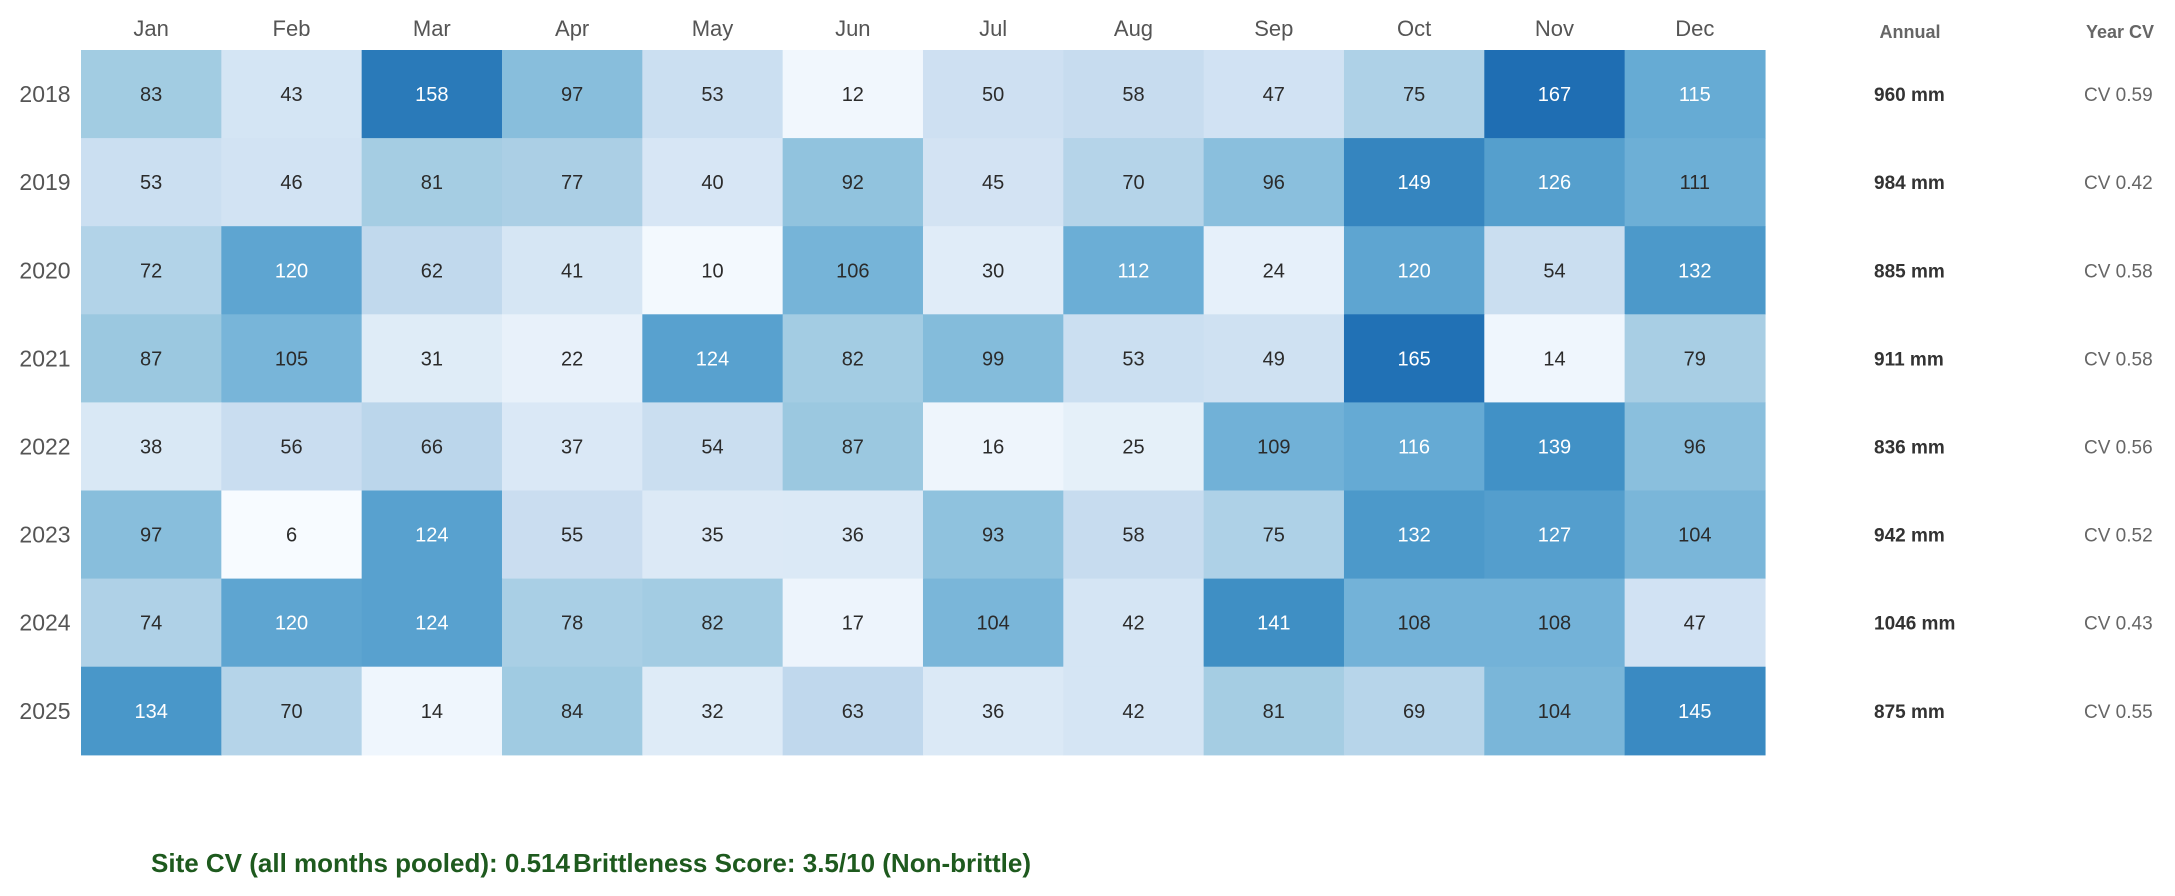  Describe the element at coordinates (1414, 535) in the screenshot. I see `heatmap-cell-2023-oct` at that location.